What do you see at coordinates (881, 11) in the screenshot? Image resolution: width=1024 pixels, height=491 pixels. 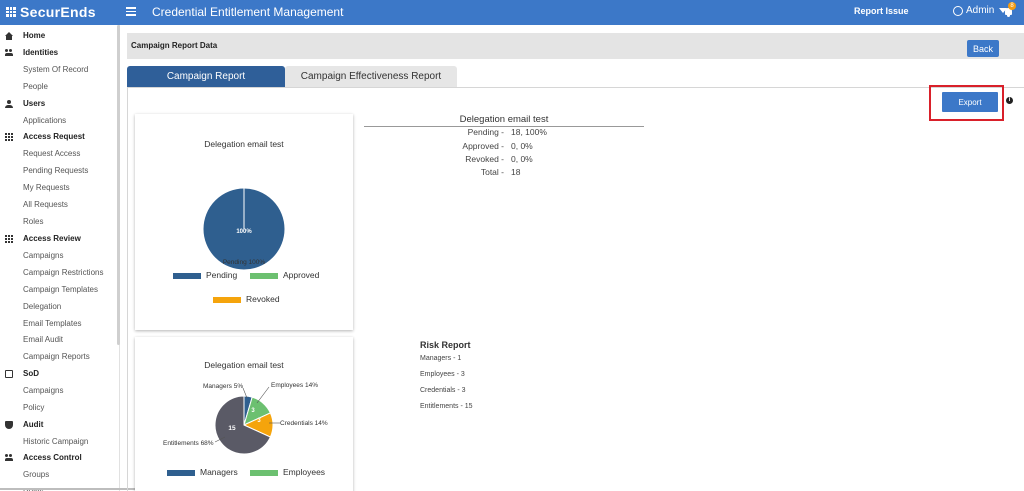 I see `report-issue-link: Report Issue` at bounding box center [881, 11].